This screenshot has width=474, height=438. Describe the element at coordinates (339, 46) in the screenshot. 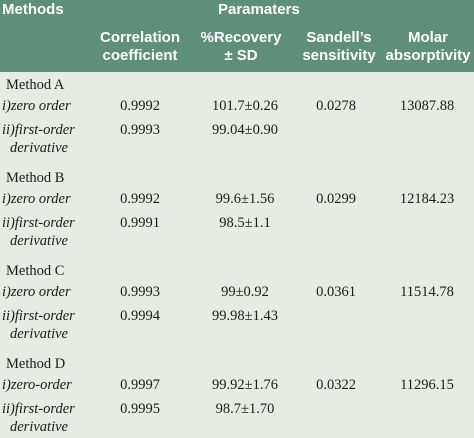

I see `sandell-header: Sandell’s sensitivity` at that location.